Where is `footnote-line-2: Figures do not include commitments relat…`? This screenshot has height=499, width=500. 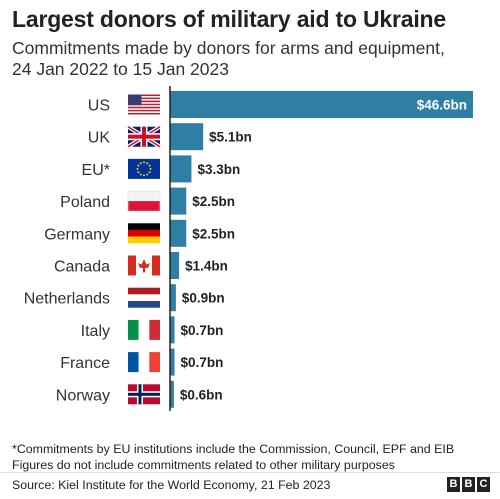 footnote-line-2: Figures do not include commitments relat… is located at coordinates (203, 465).